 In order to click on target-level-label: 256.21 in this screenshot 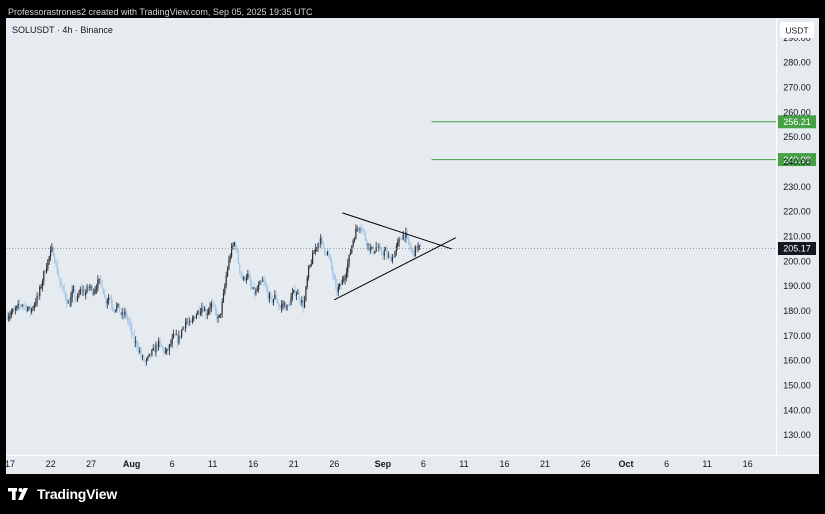, I will do `click(797, 122)`.